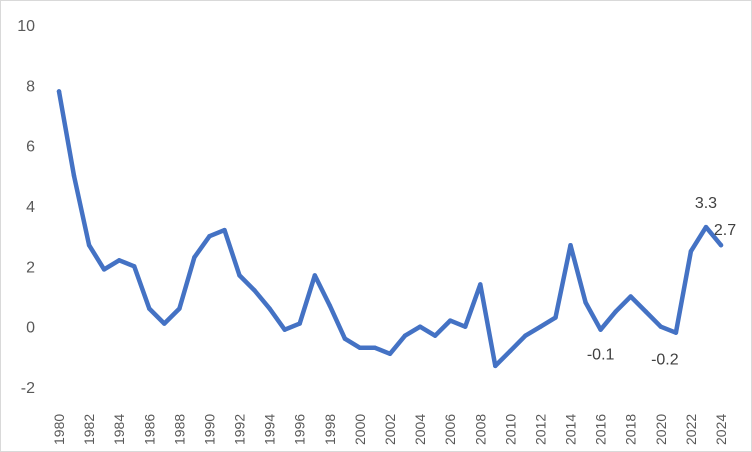  What do you see at coordinates (601, 429) in the screenshot?
I see `x-tick-label: 2016` at bounding box center [601, 429].